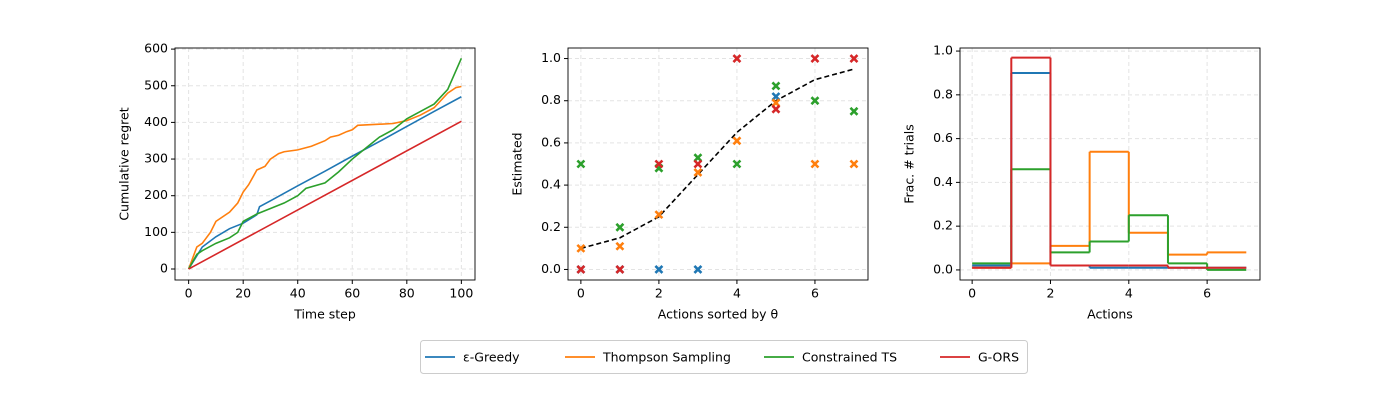 This screenshot has height=400, width=1400. What do you see at coordinates (849, 357) in the screenshot?
I see `legend-label: Constrained TS` at bounding box center [849, 357].